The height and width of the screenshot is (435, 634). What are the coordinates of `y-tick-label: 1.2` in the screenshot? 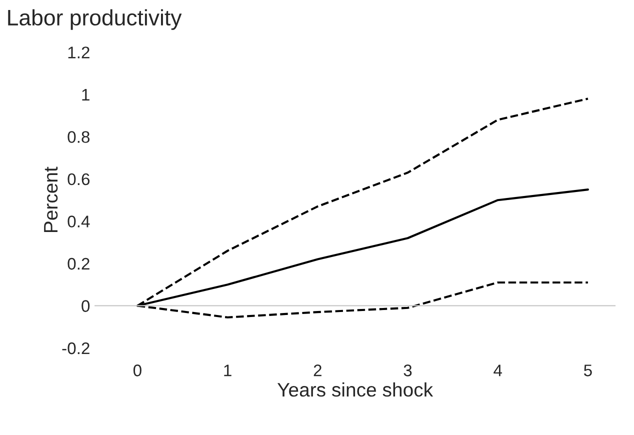 It's located at (79, 52).